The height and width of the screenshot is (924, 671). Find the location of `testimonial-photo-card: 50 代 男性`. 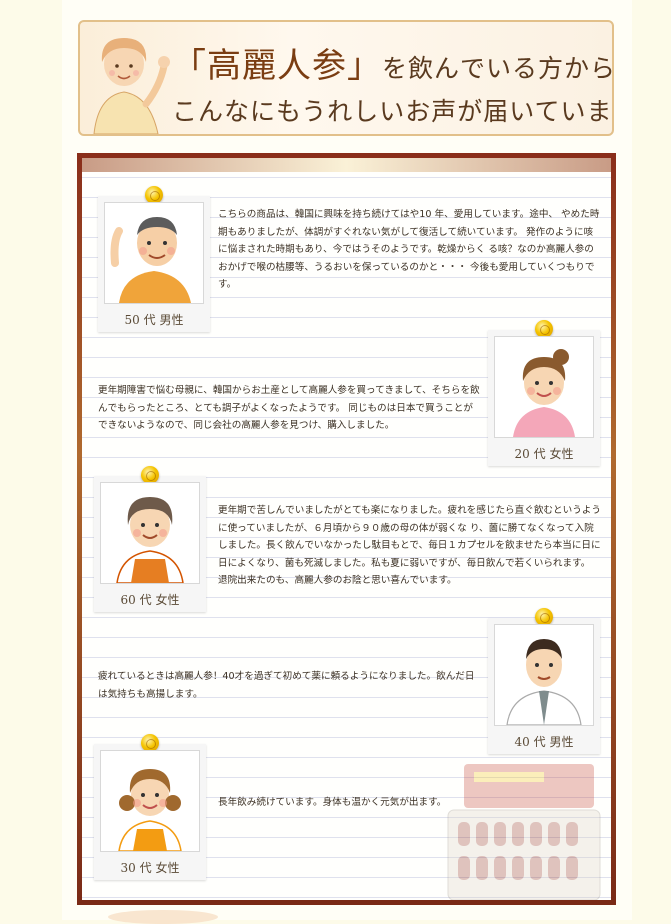

testimonial-photo-card: 50 代 男性 is located at coordinates (154, 259).